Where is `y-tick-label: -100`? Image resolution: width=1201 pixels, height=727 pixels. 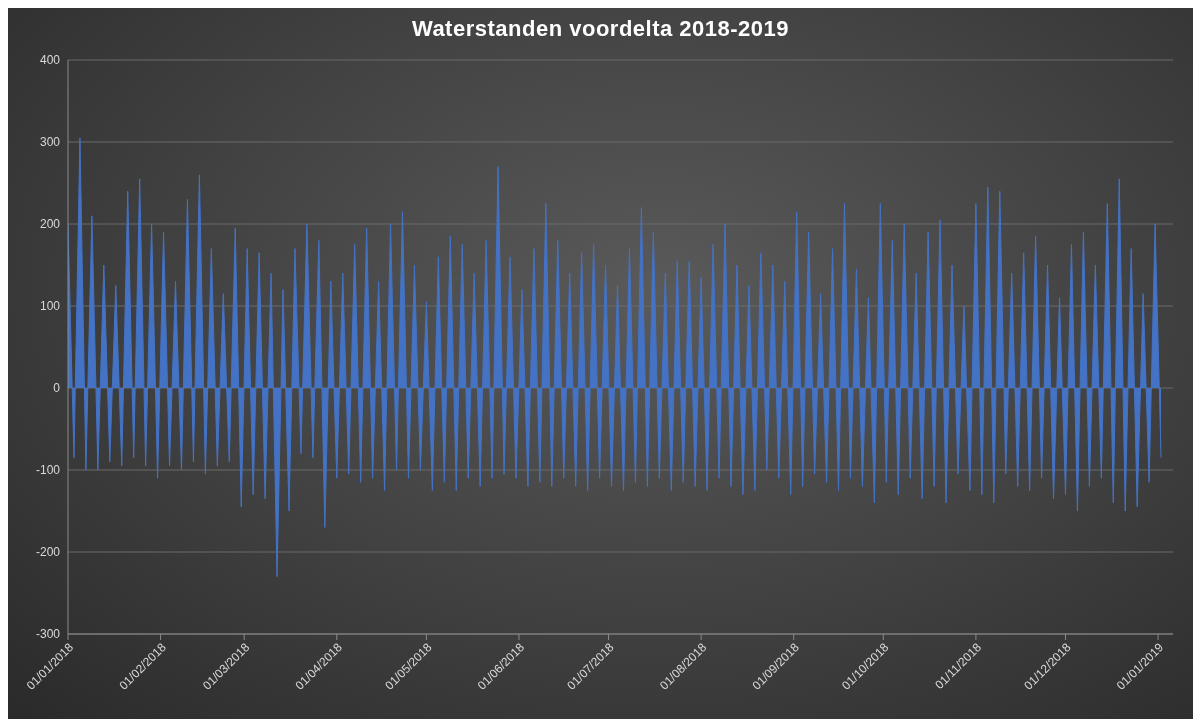 y-tick-label: -100 is located at coordinates (48, 470).